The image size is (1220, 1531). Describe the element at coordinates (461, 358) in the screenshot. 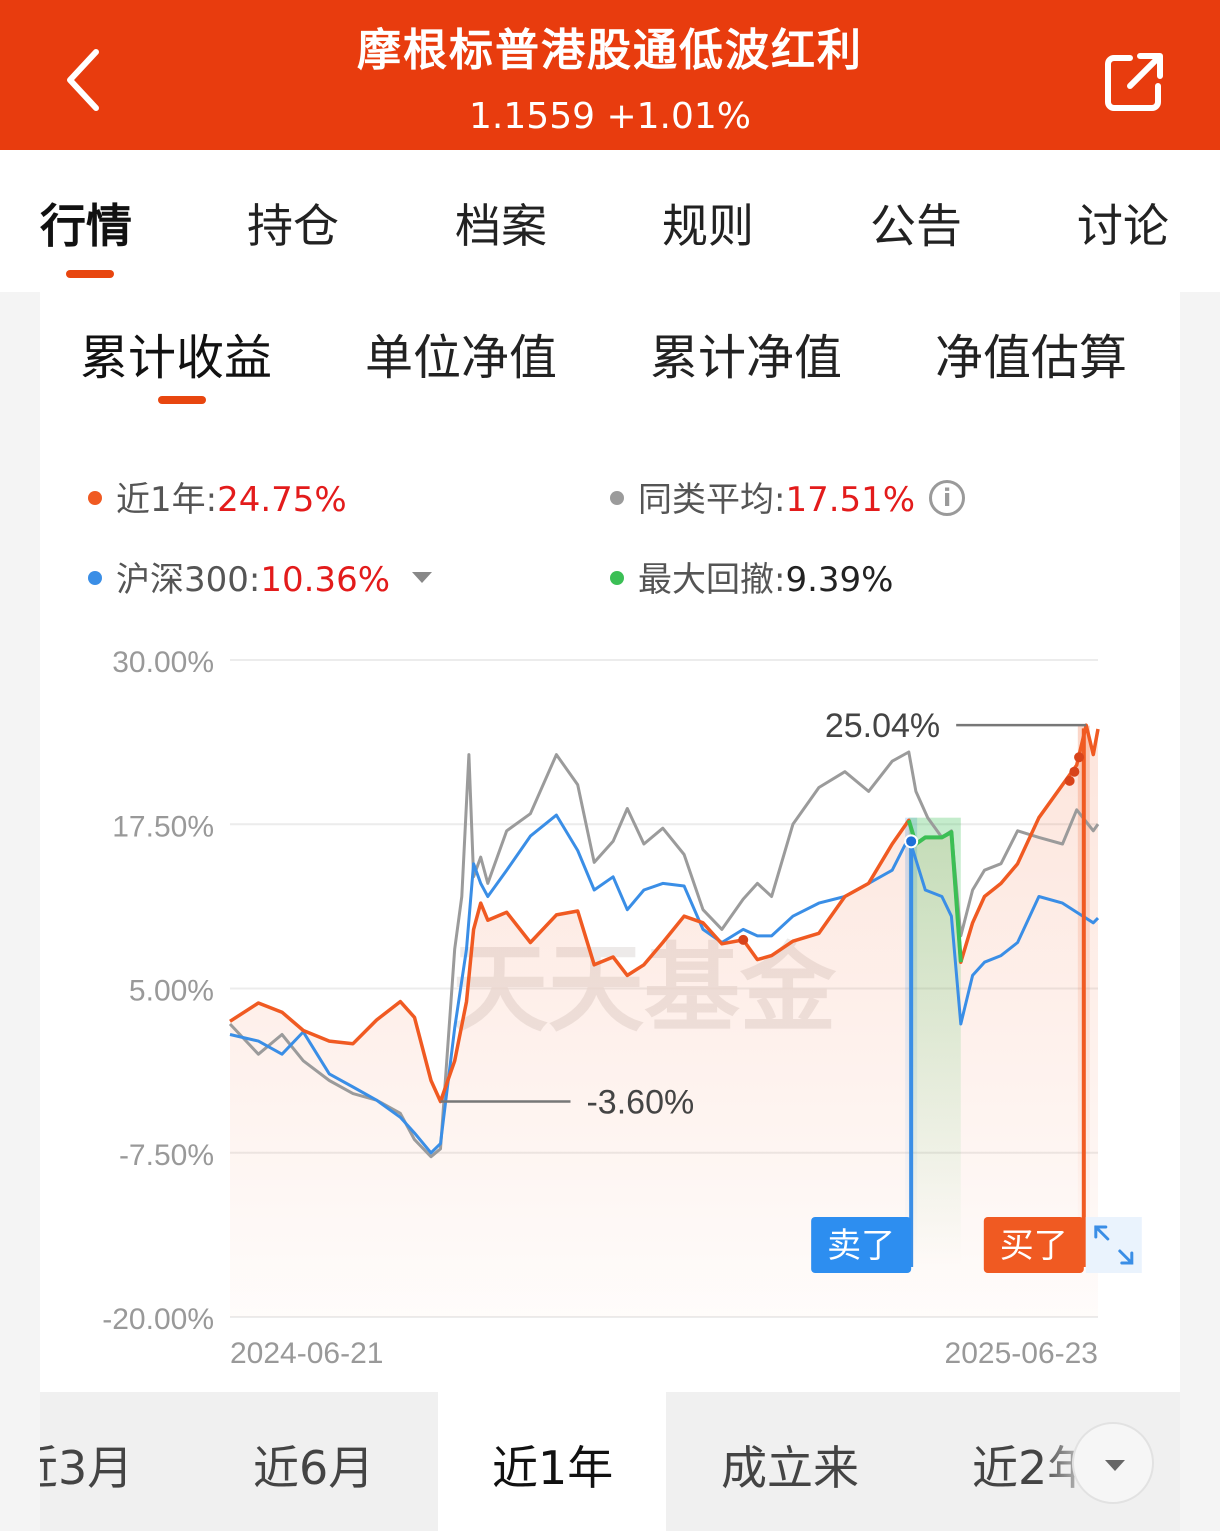

I see `subtab-unit-nav: 单位净值` at that location.